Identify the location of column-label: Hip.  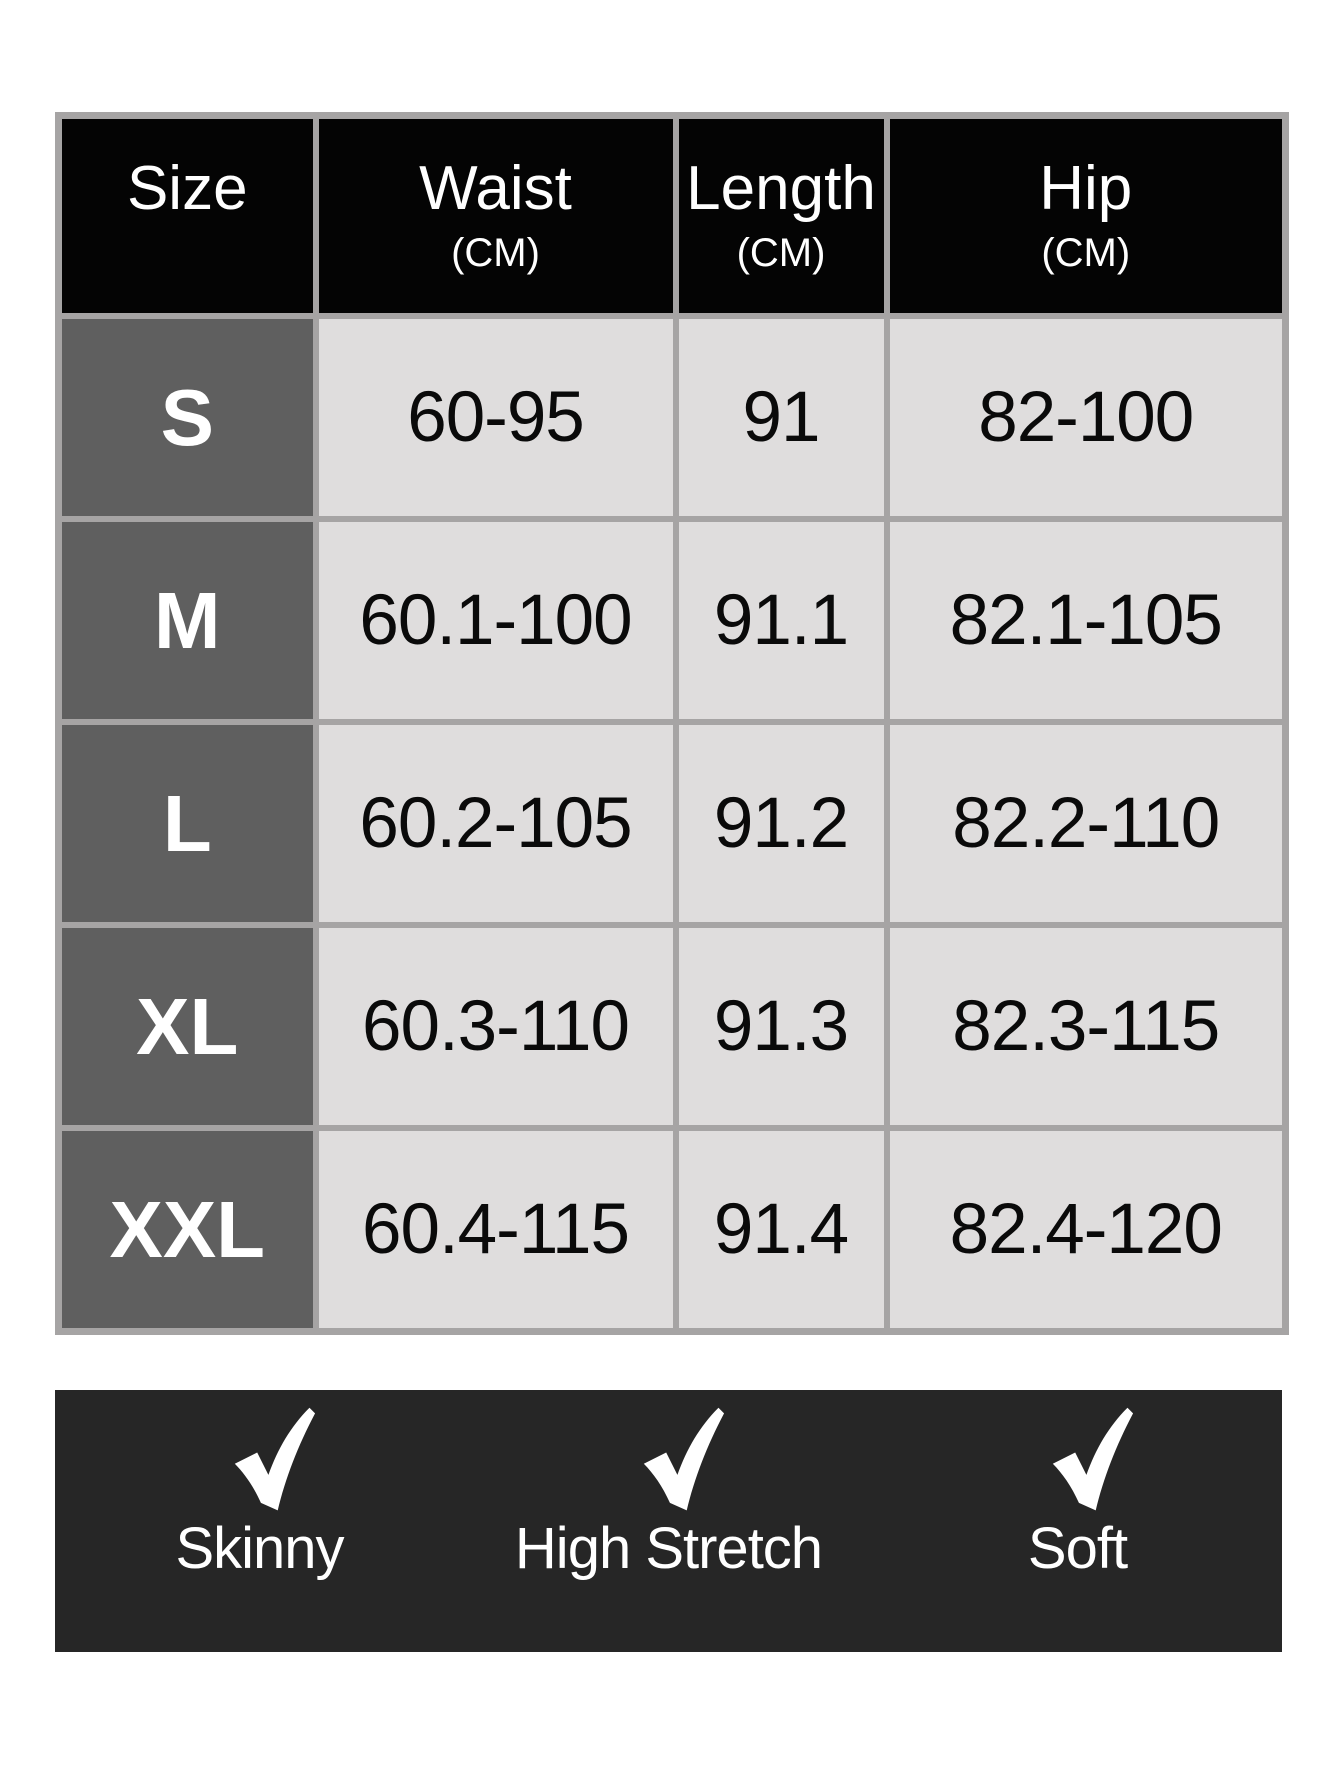
(1086, 188).